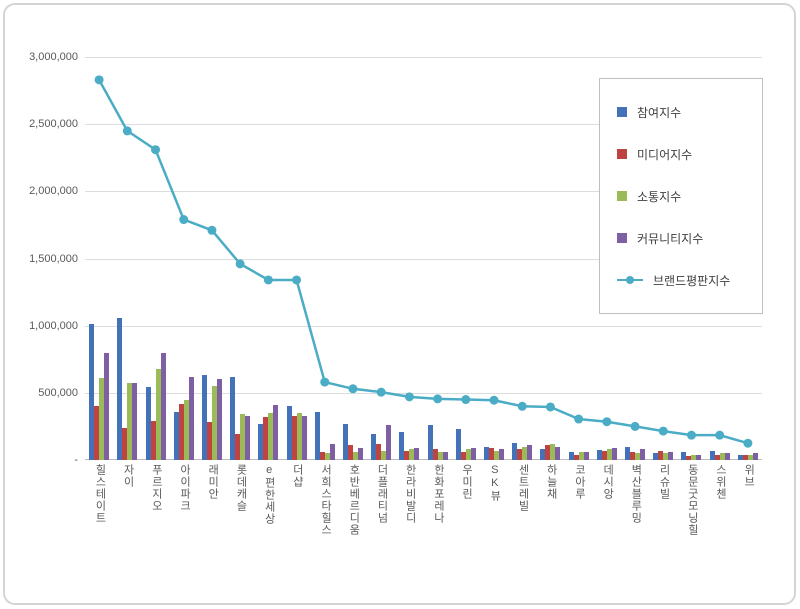  Describe the element at coordinates (622, 238) in the screenshot. I see `legend-swatch` at that location.